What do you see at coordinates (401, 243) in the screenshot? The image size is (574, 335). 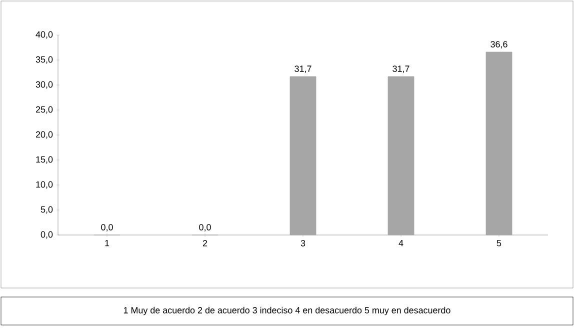 I see `x-tick-label: 4` at bounding box center [401, 243].